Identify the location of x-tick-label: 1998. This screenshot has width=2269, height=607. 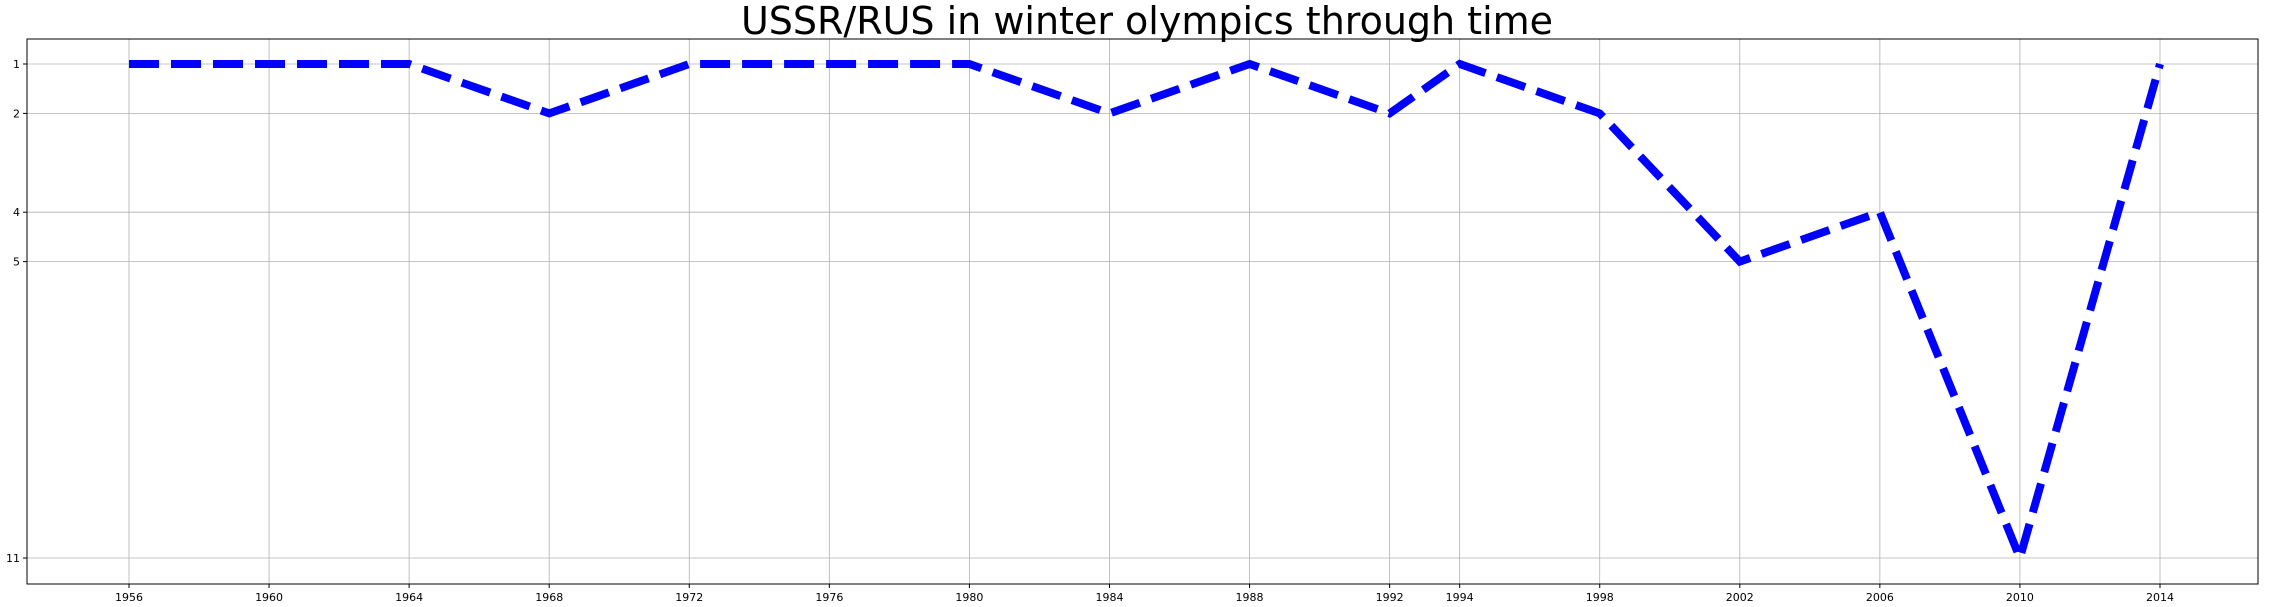
(1600, 597).